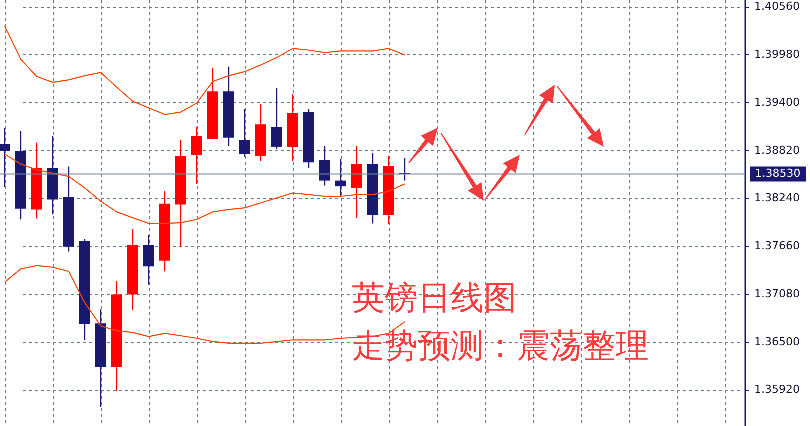 The height and width of the screenshot is (426, 810). What do you see at coordinates (777, 198) in the screenshot?
I see `y-tick-label: 1.38240` at bounding box center [777, 198].